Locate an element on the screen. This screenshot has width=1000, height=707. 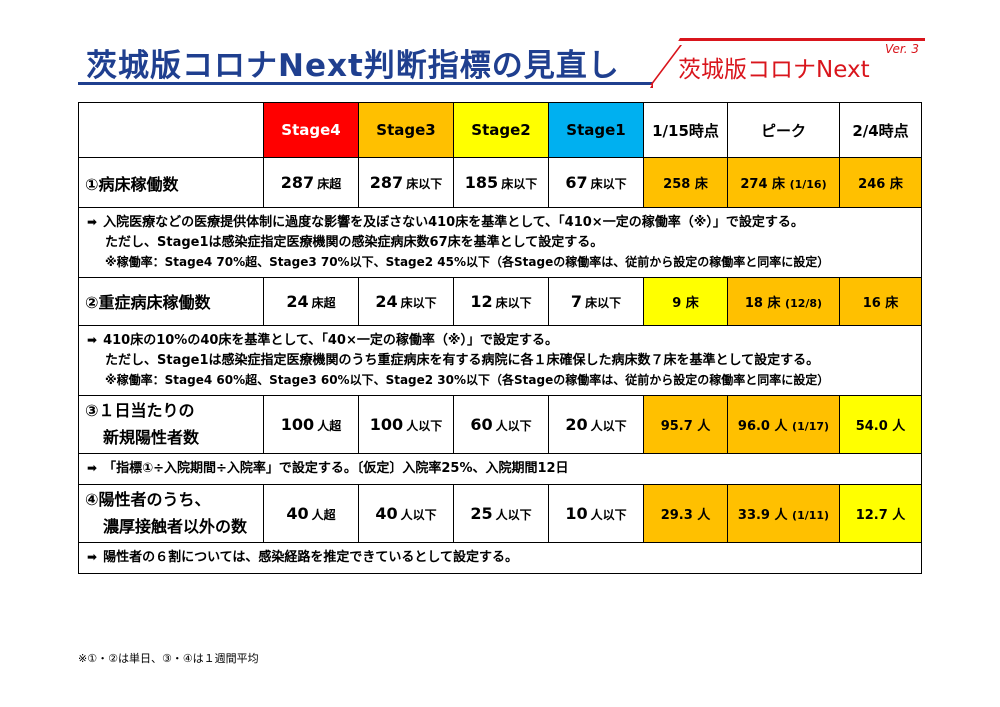
header-peak: ピーク is located at coordinates (783, 130).